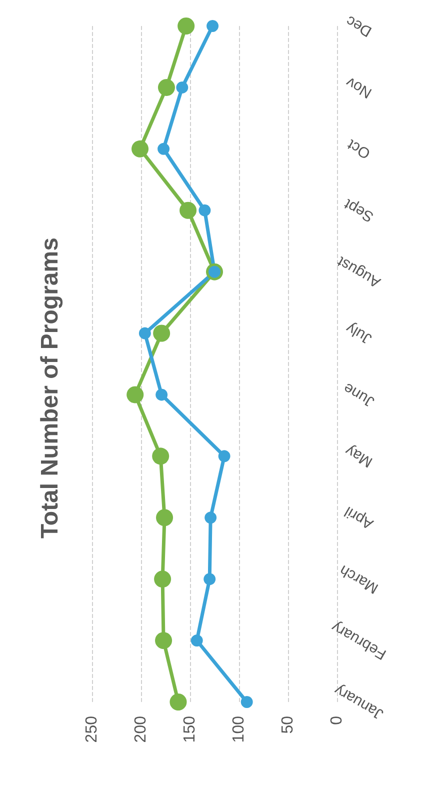 Image resolution: width=440 pixels, height=796 pixels. Describe the element at coordinates (92, 729) in the screenshot. I see `x-tick-label: 250` at that location.